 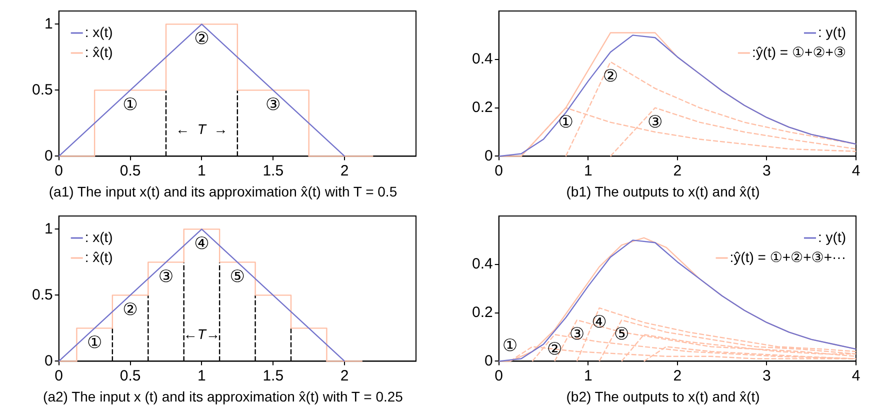 What do you see at coordinates (201, 334) in the screenshot?
I see `annotation: ←T→` at bounding box center [201, 334].